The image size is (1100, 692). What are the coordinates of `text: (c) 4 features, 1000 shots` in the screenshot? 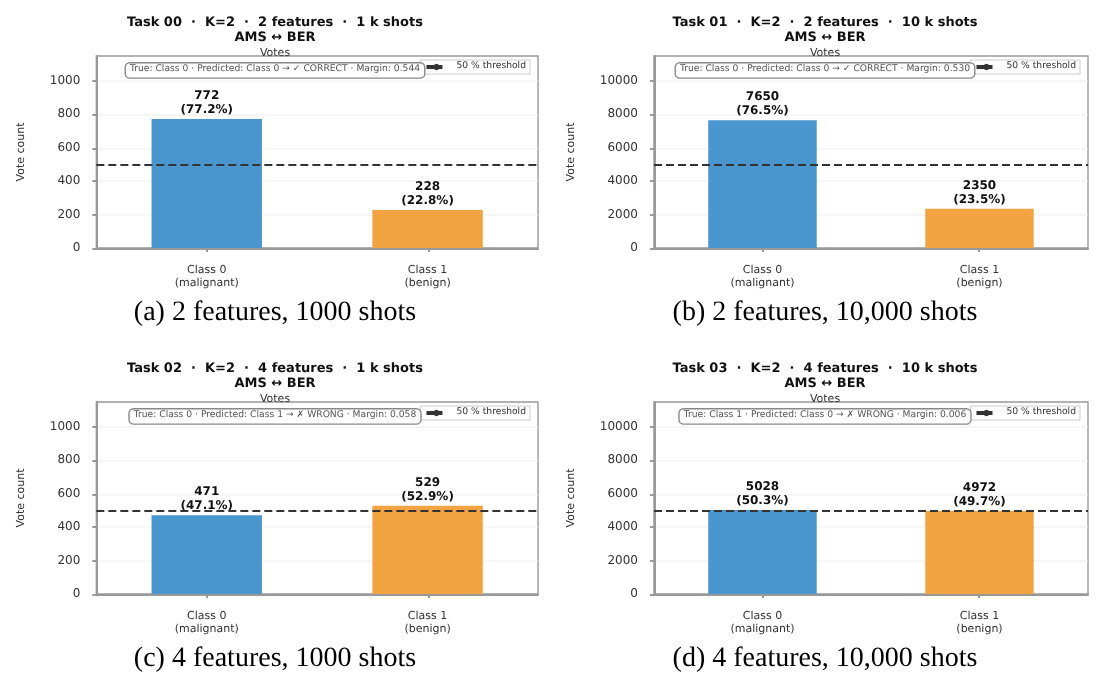 It's located at (275, 660).